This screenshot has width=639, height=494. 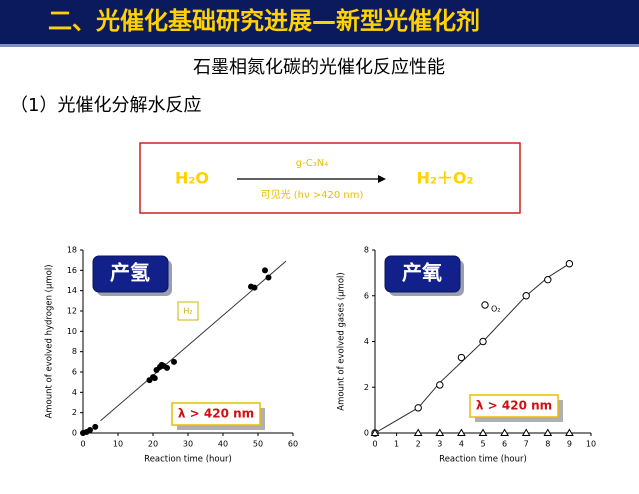 I want to click on legend-box, so click(x=188, y=311).